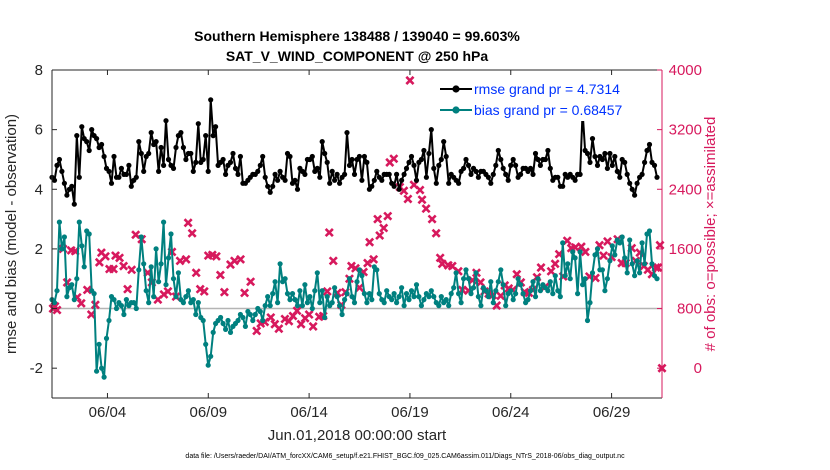  Describe the element at coordinates (11, 234) in the screenshot. I see `y-axis-label: rmse and bias (model - observation)` at that location.